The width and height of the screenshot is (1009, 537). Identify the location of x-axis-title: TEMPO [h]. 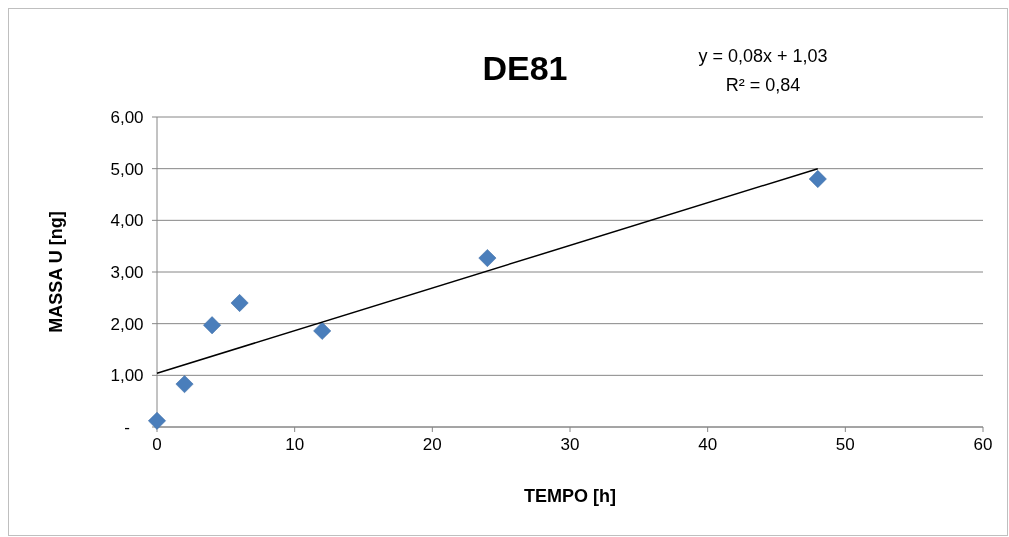
(570, 496).